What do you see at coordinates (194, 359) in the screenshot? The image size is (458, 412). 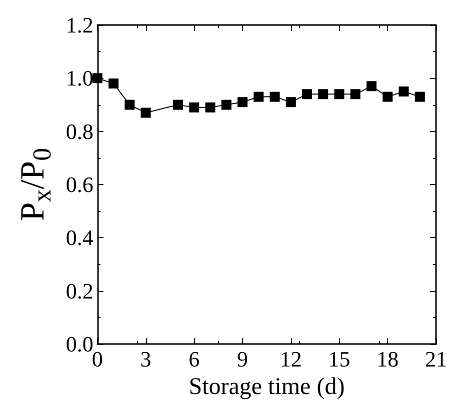 I see `x-tick-label: 6` at bounding box center [194, 359].